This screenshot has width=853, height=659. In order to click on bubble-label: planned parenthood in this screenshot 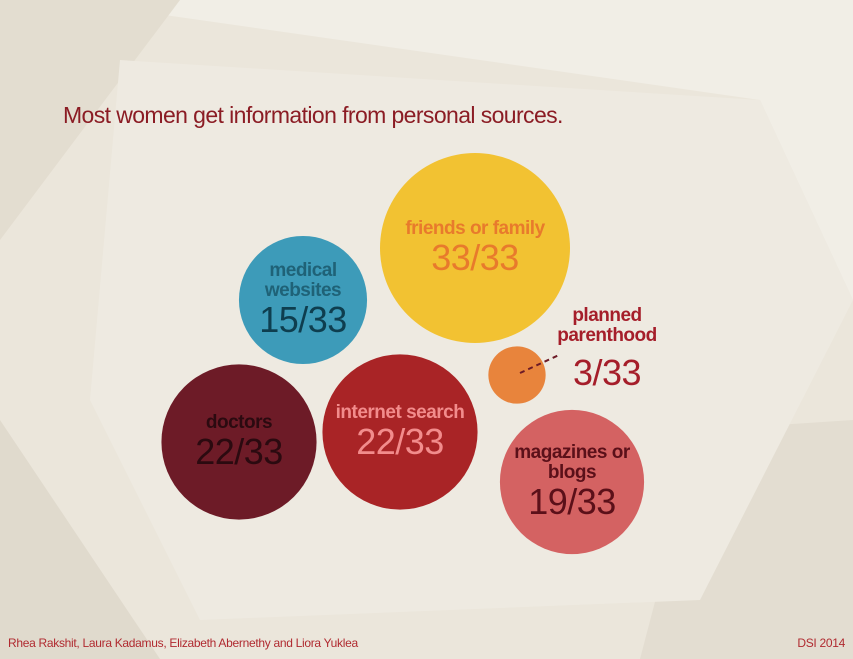, I will do `click(607, 325)`.